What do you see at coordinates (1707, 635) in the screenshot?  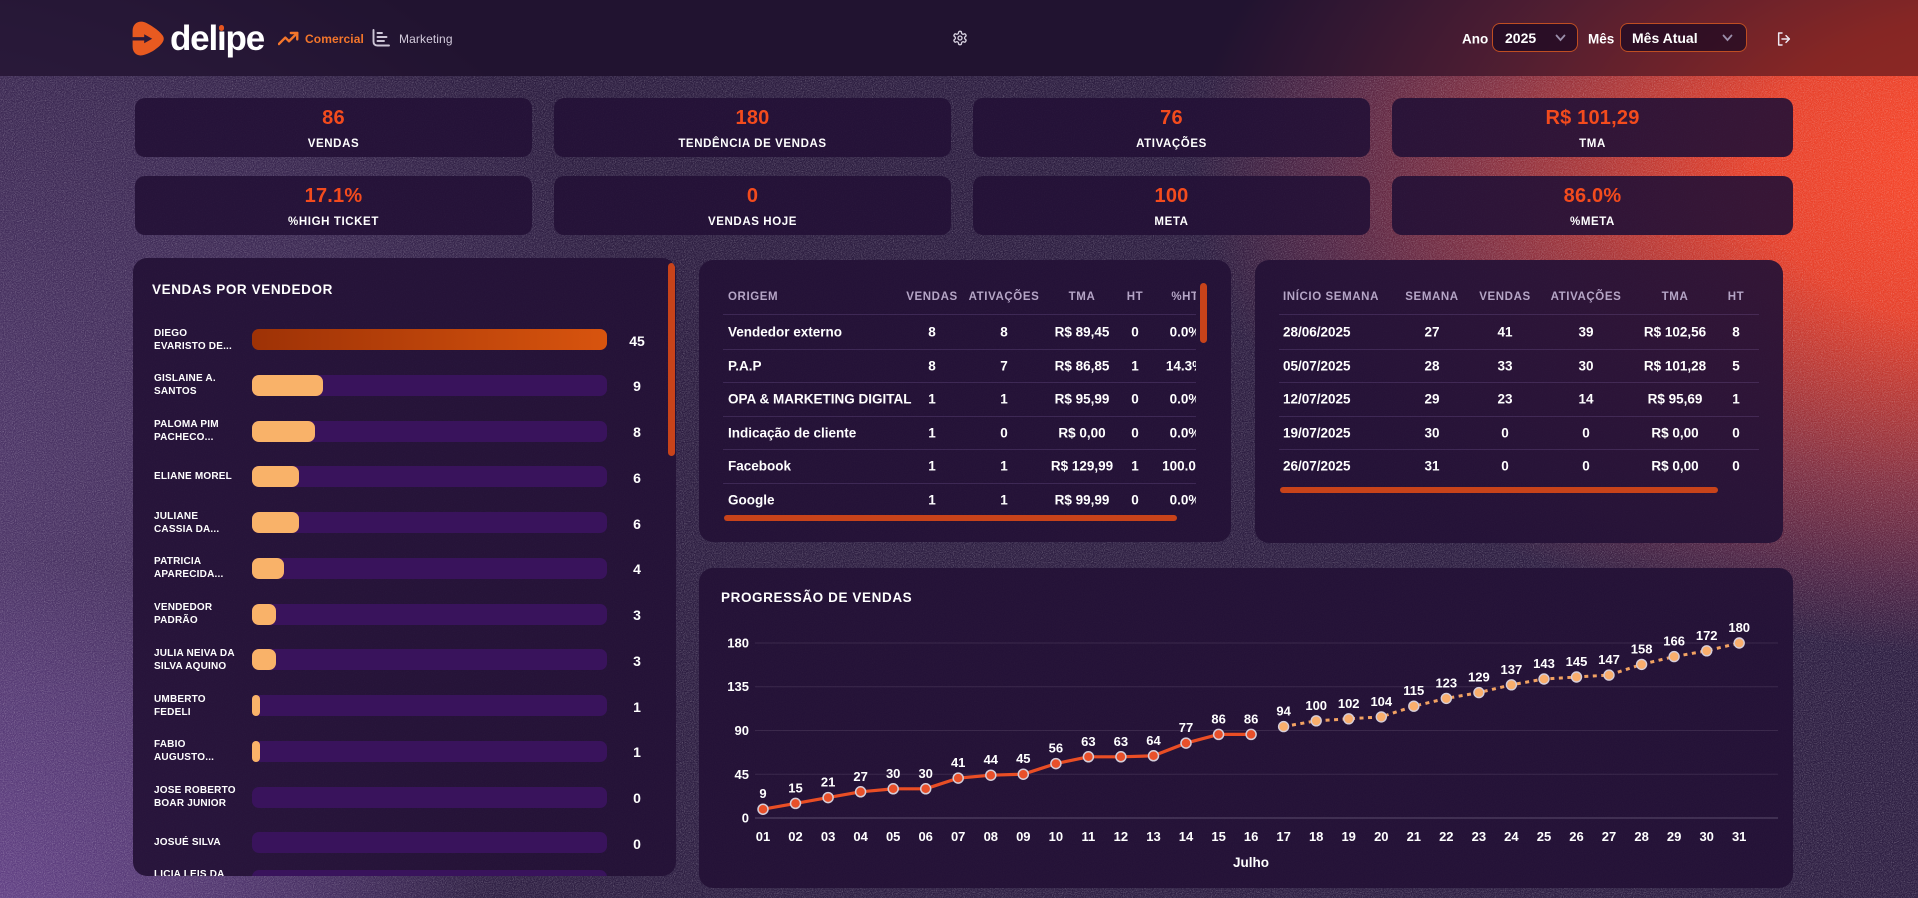 I see `svg-text: 172` at bounding box center [1707, 635].